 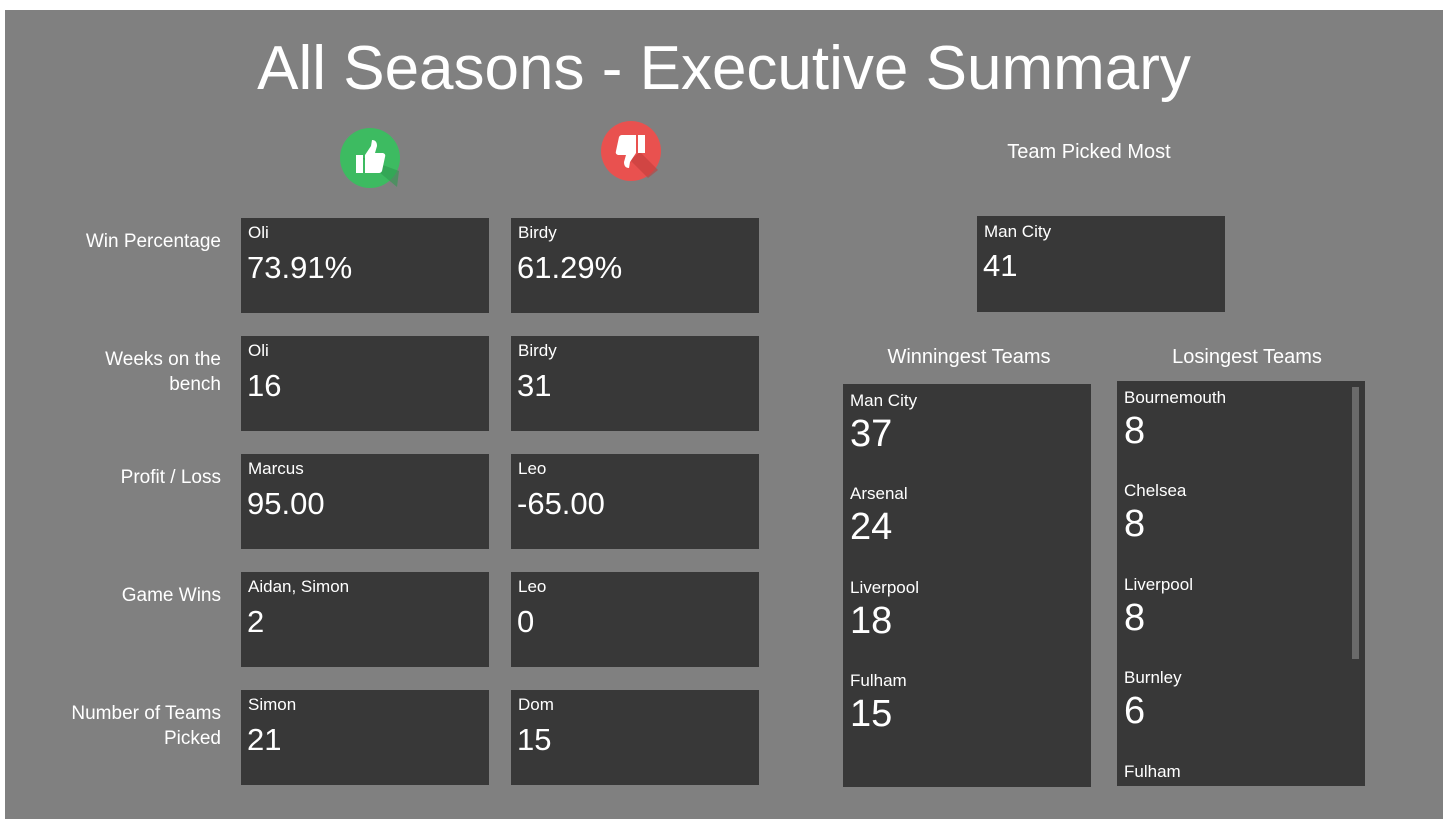 What do you see at coordinates (1175, 397) in the screenshot?
I see `team-name: Bournemouth` at bounding box center [1175, 397].